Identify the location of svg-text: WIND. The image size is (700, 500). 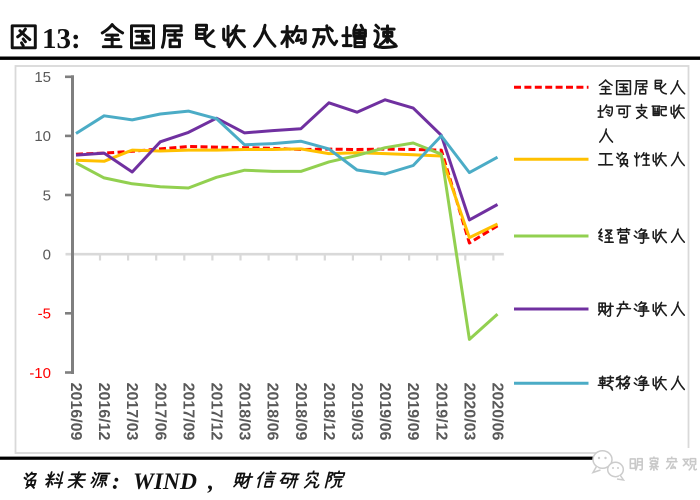
(165, 482).